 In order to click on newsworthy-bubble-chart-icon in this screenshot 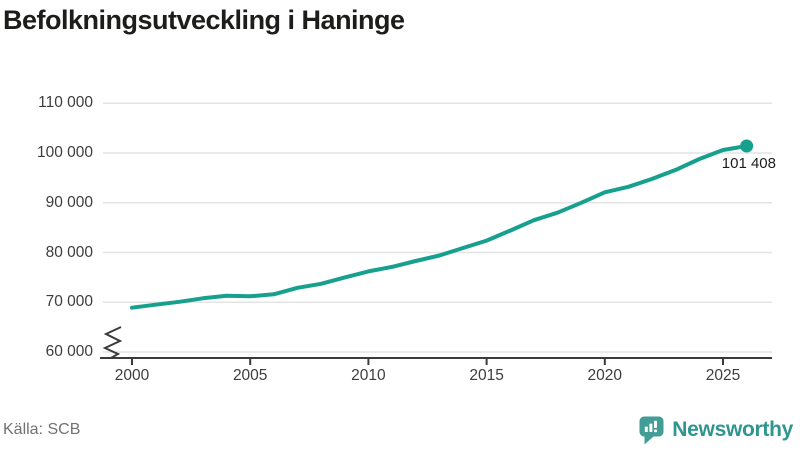, I will do `click(651, 430)`.